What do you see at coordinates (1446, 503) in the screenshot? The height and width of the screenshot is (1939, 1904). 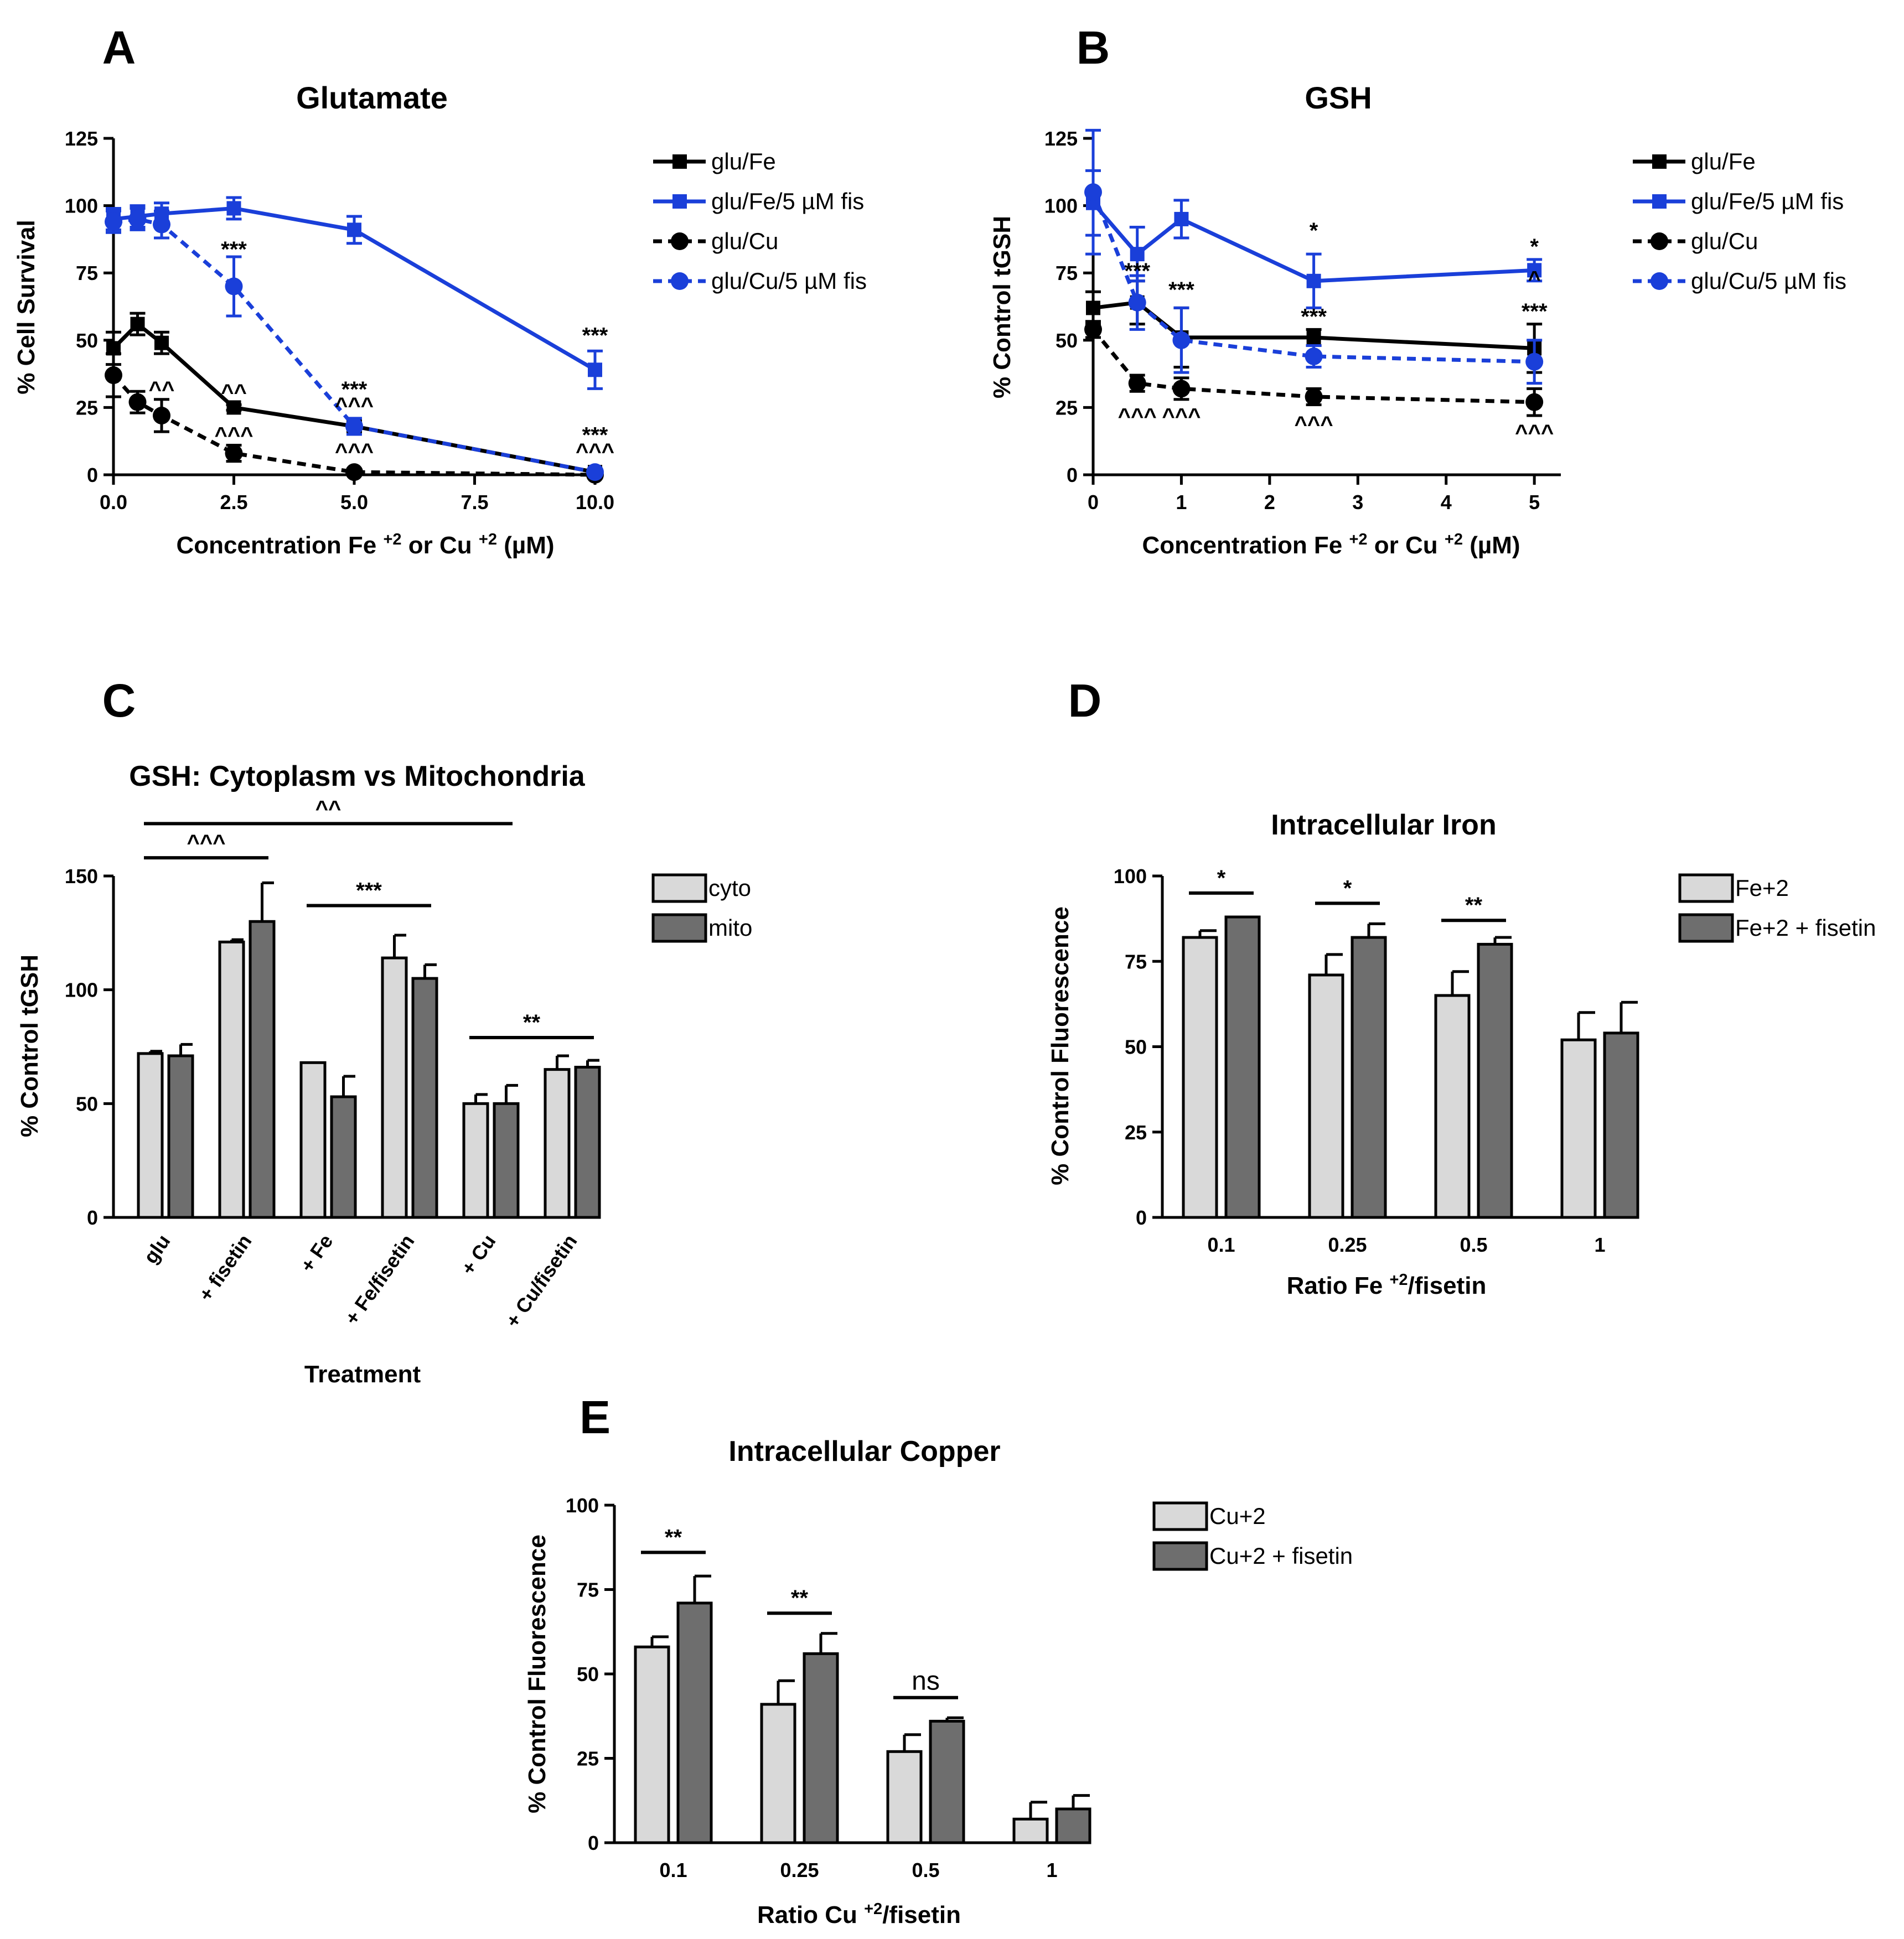 I see `x-tick-label: 4` at bounding box center [1446, 503].